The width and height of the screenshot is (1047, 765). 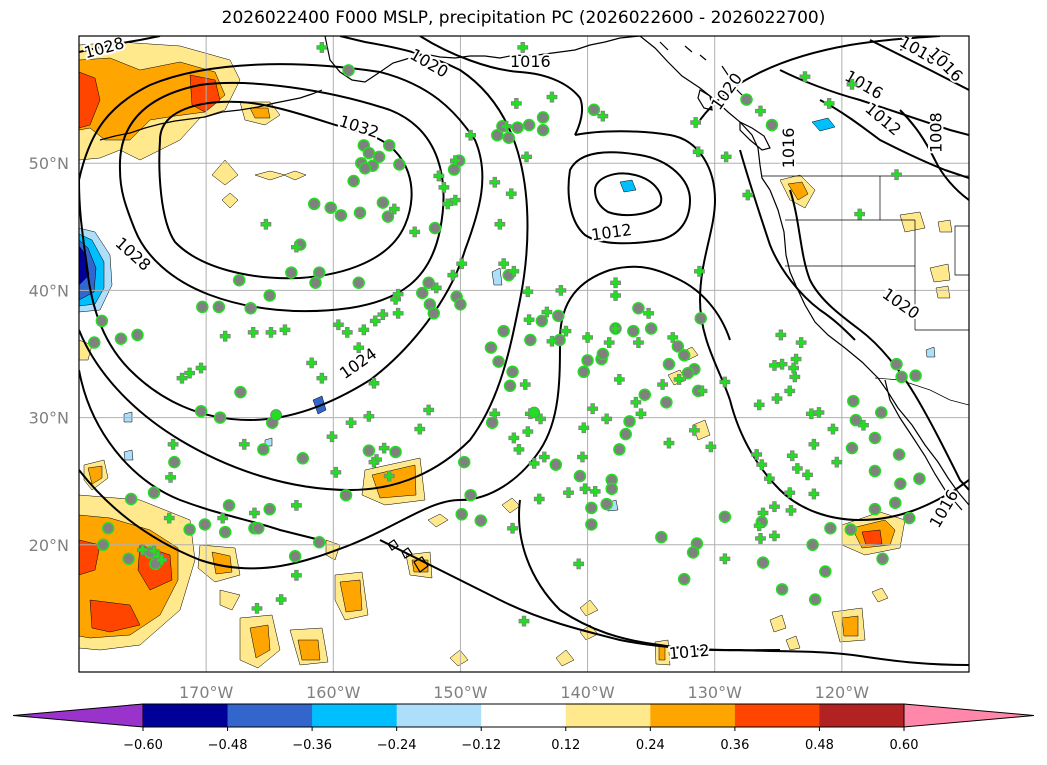 I want to click on station-green-marker, so click(x=534, y=412).